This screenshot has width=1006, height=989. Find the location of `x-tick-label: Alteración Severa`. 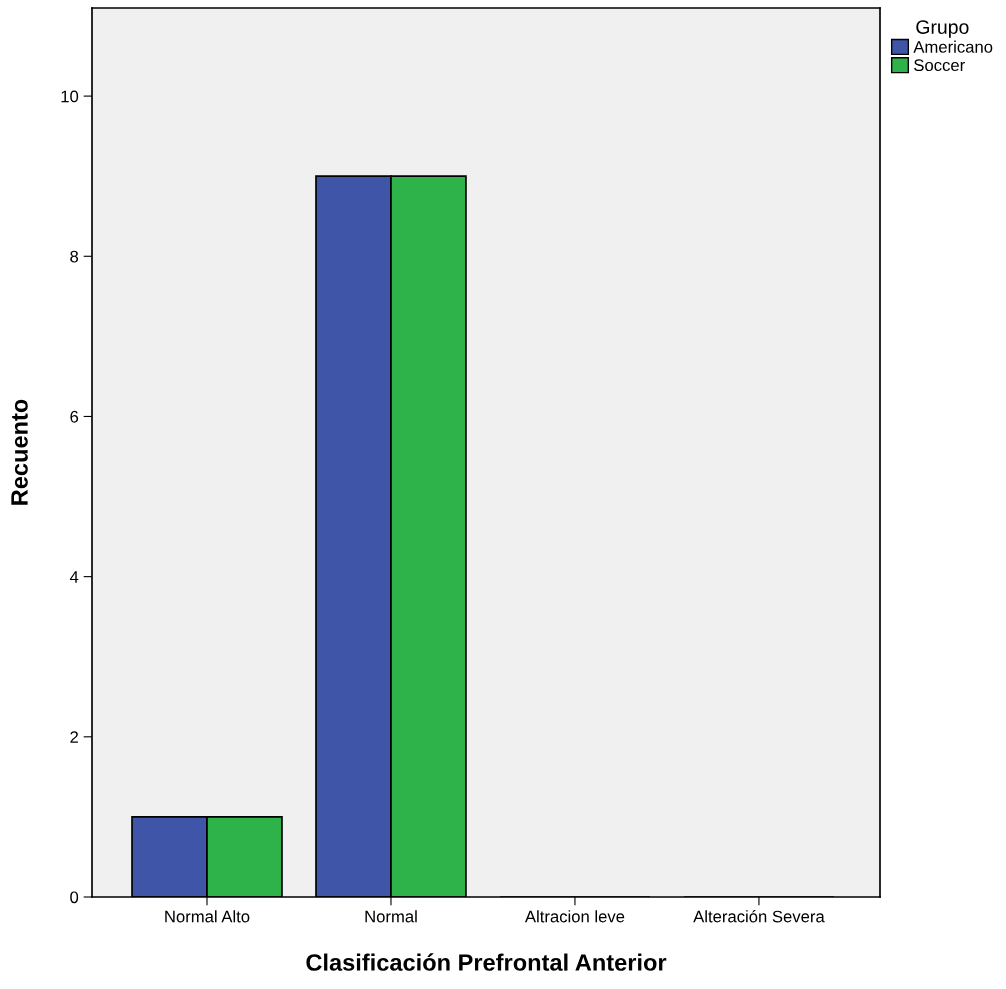

x-tick-label: Alteración Severa is located at coordinates (759, 916).